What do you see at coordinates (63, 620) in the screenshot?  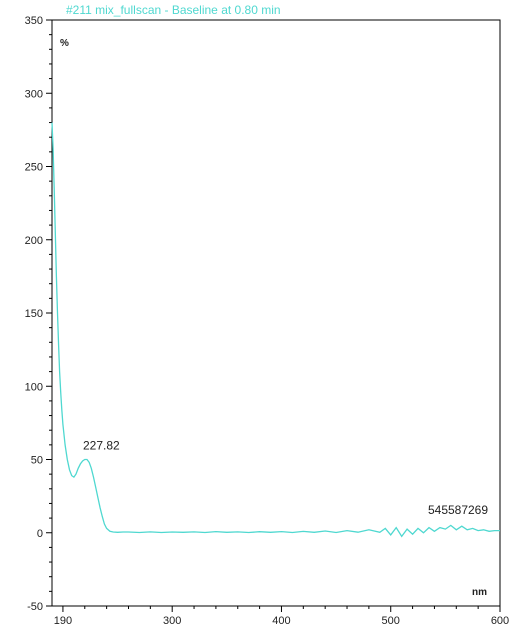 I see `x-tick-label: 190` at bounding box center [63, 620].